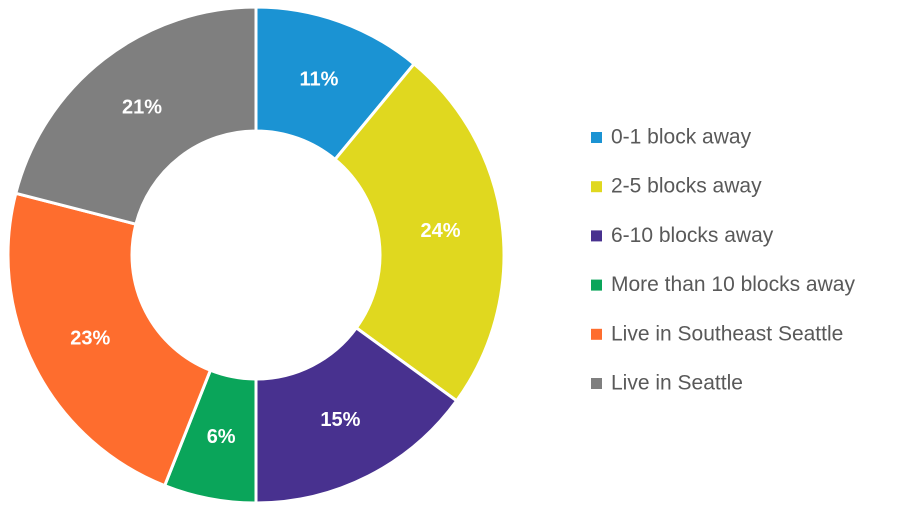  Describe the element at coordinates (441, 231) in the screenshot. I see `data-label: 24%` at that location.